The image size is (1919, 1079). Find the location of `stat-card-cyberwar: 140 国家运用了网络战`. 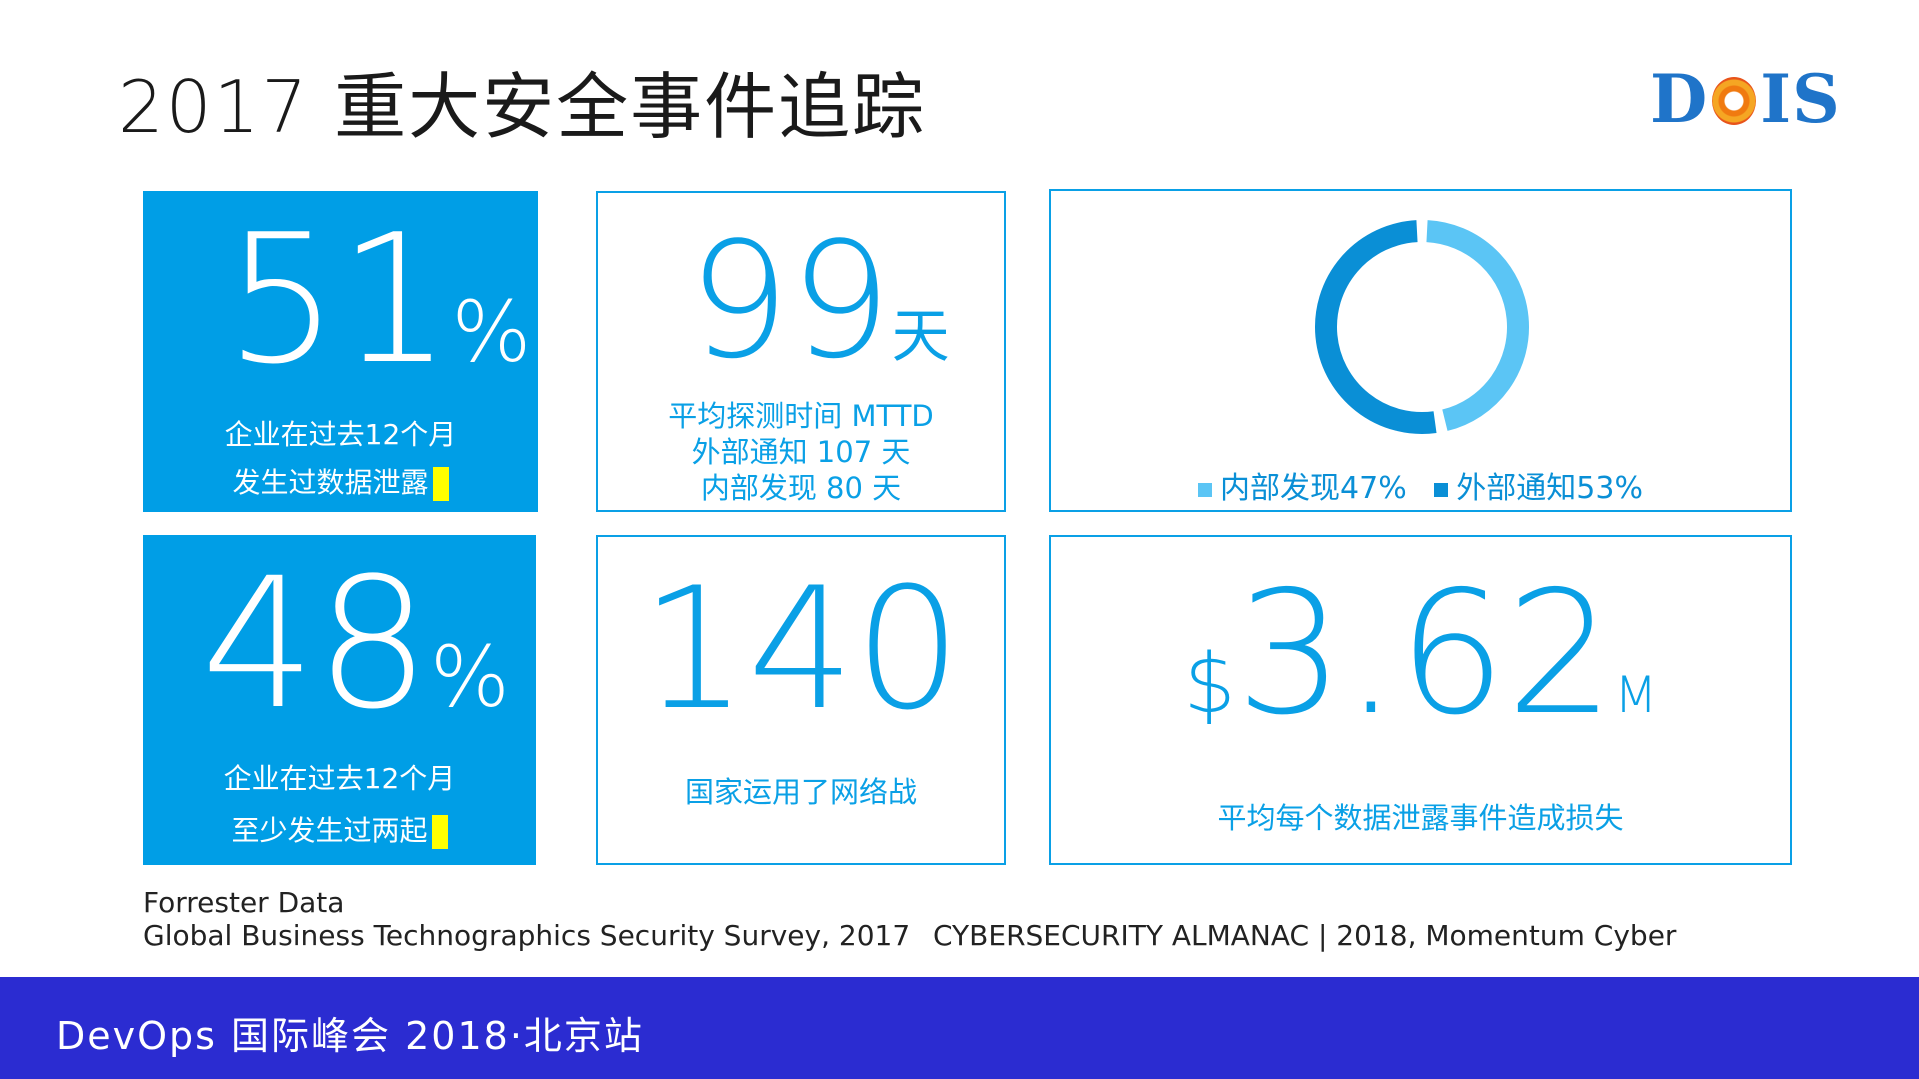

stat-card-cyberwar: 140 国家运用了网络战 is located at coordinates (801, 700).